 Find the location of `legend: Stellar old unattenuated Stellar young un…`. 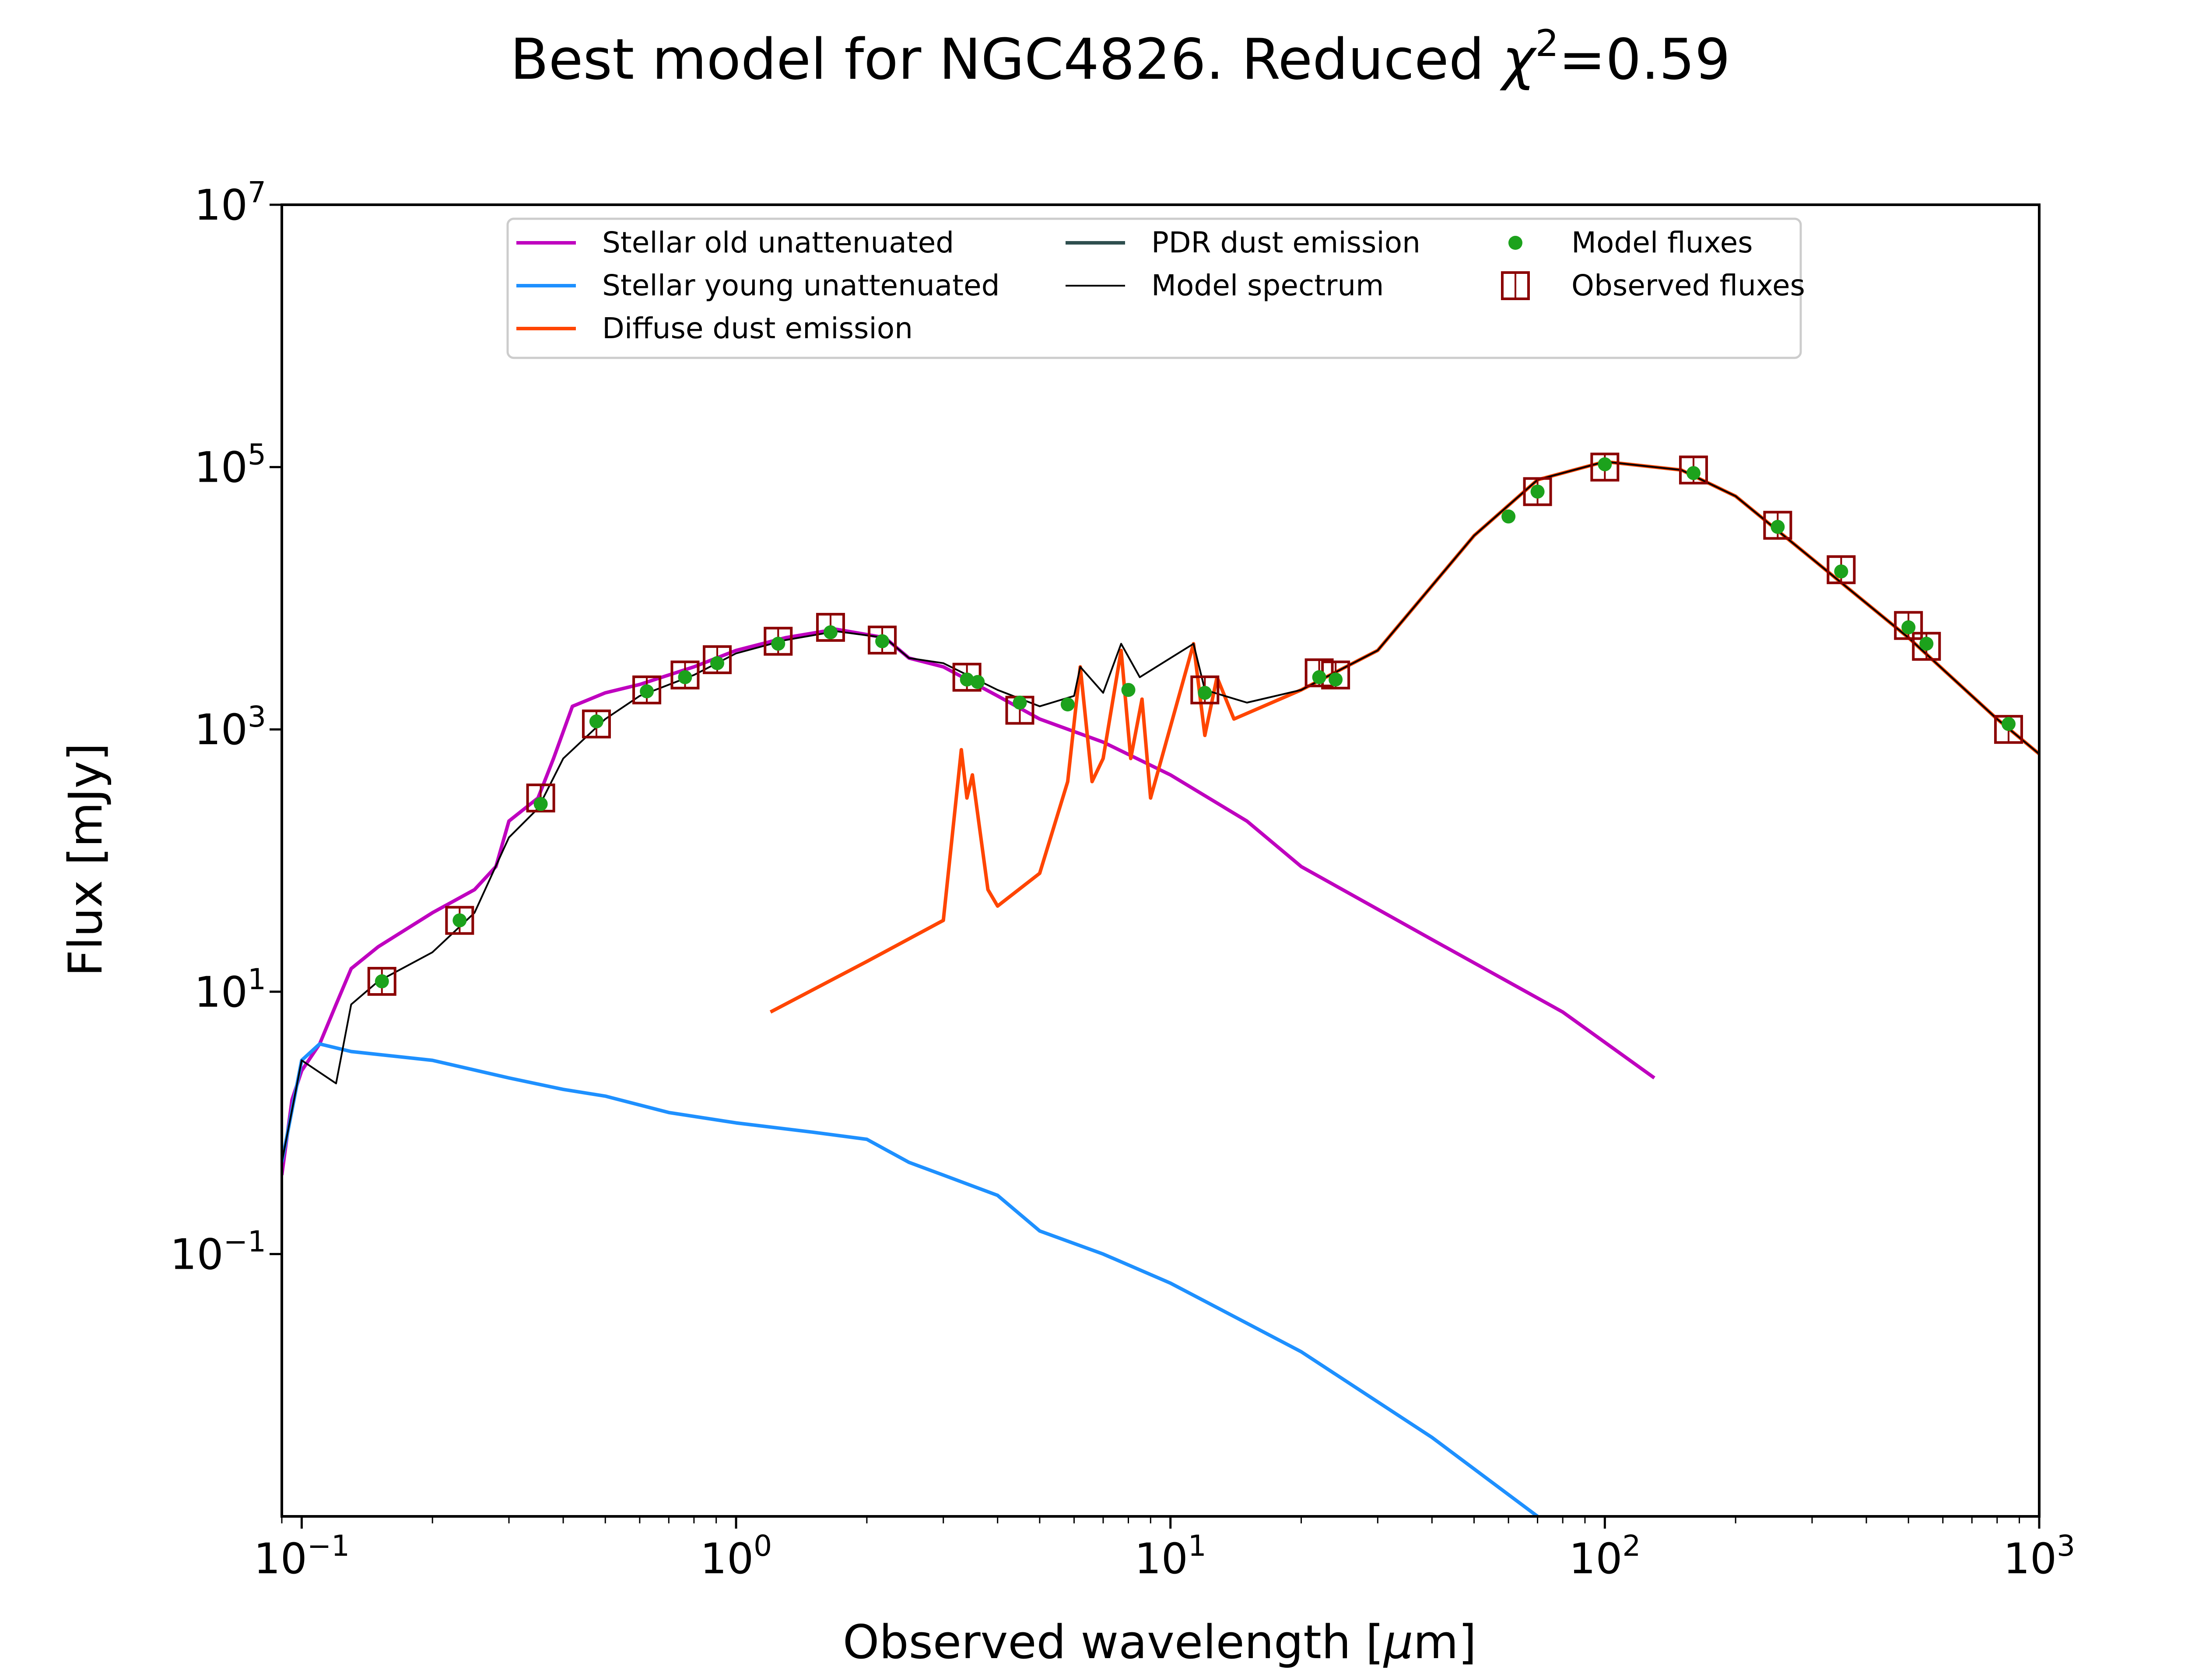

legend: Stellar old unattenuated Stellar young un… is located at coordinates (1155, 288).